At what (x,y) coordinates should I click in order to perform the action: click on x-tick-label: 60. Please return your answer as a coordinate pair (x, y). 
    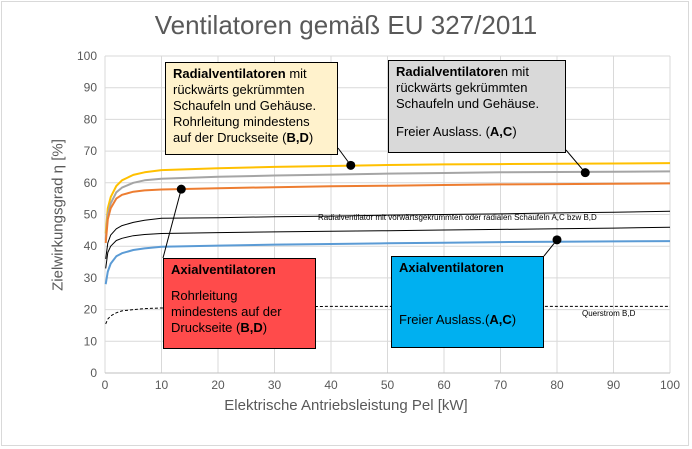
    Looking at the image, I should click on (444, 385).